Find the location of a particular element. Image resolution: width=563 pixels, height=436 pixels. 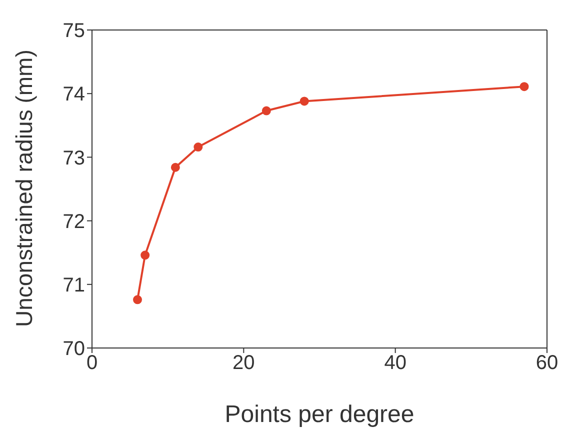

y-tick-label: 73 is located at coordinates (73, 158).